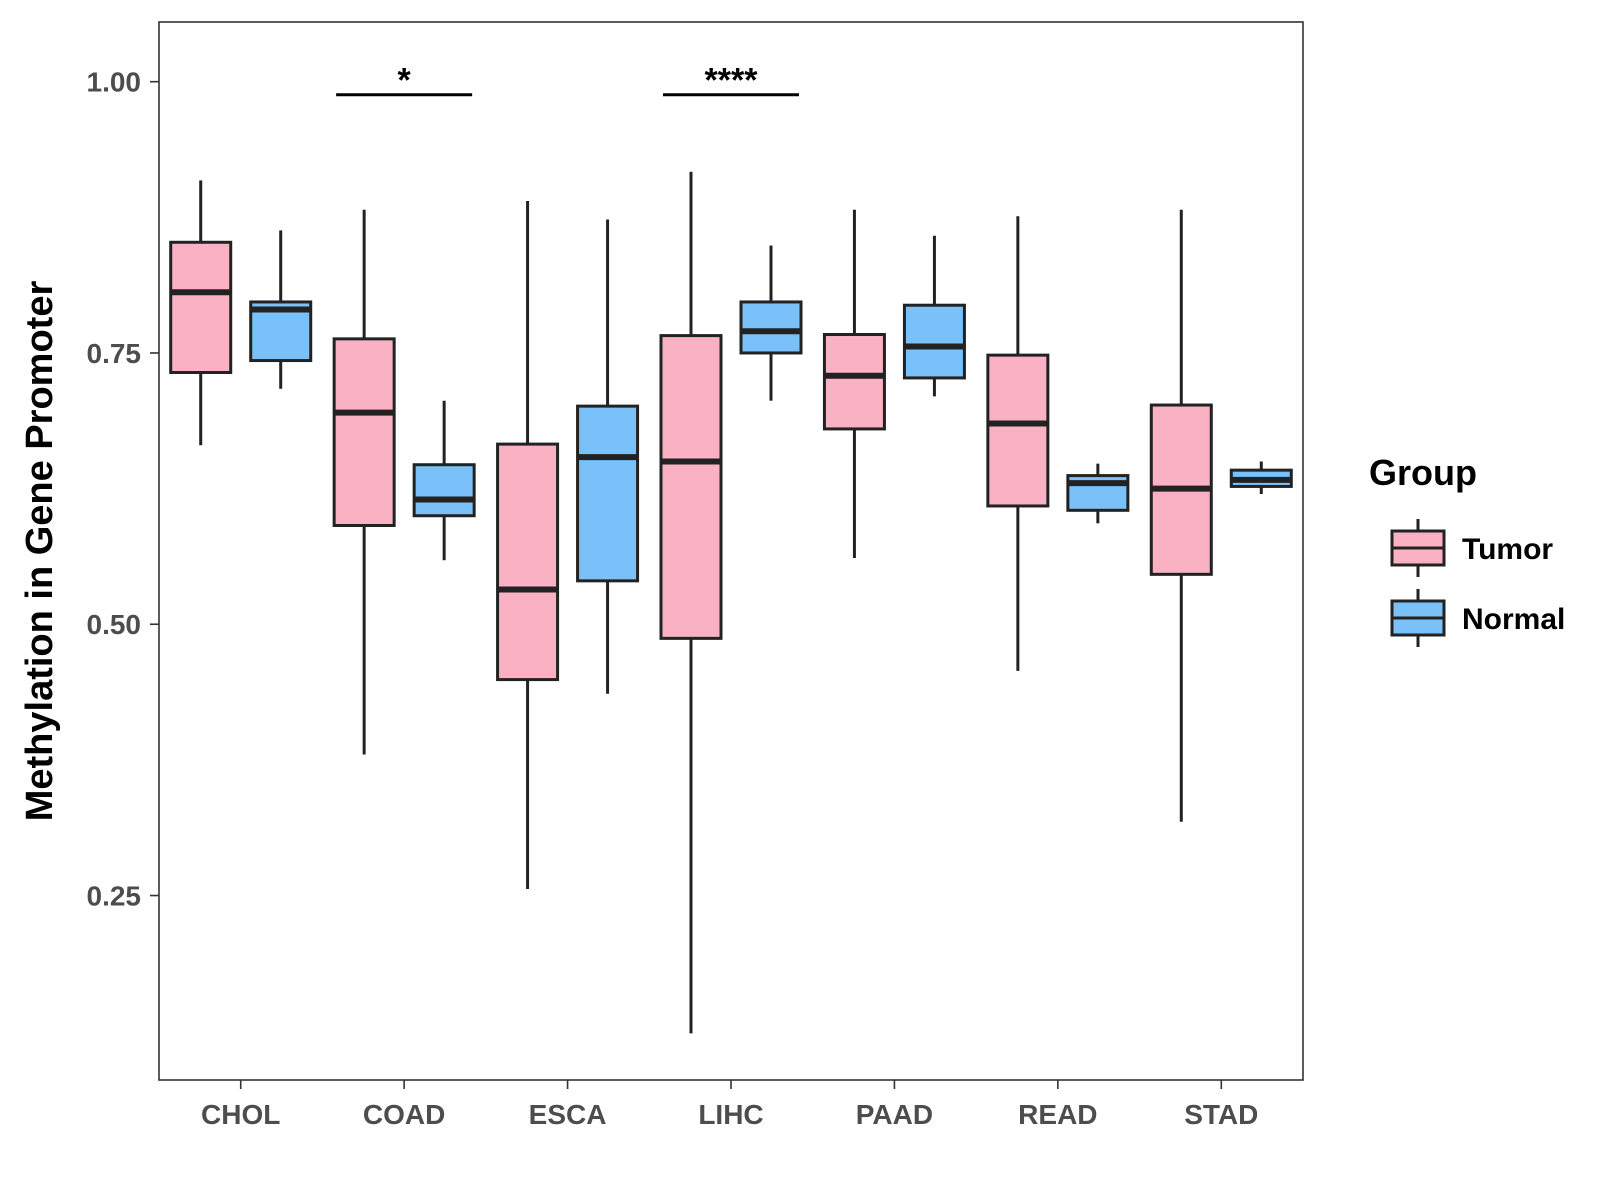 Image resolution: width=1600 pixels, height=1200 pixels. Describe the element at coordinates (240, 1114) in the screenshot. I see `x-tick-label: CHOL` at that location.